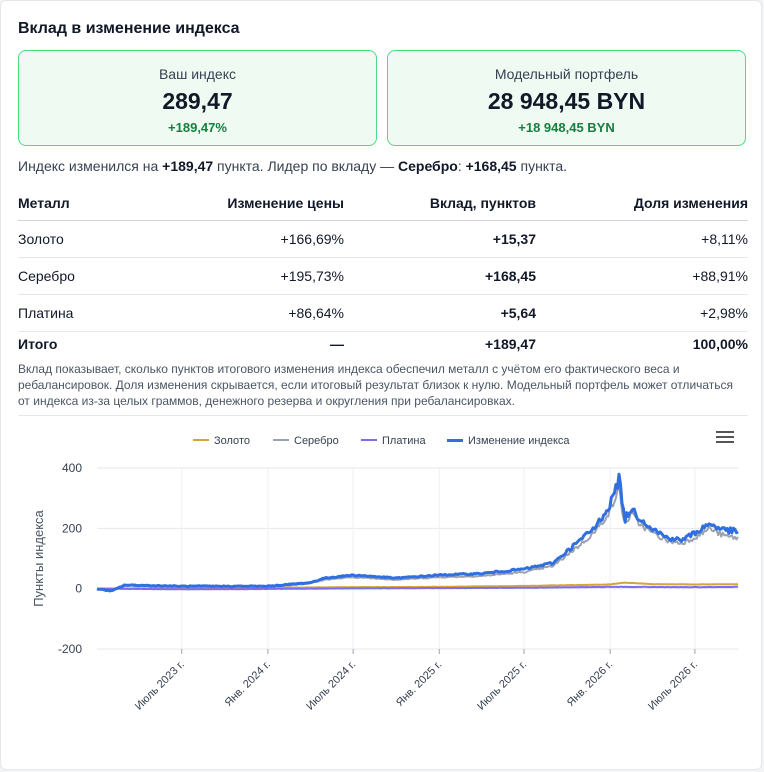  Describe the element at coordinates (70, 649) in the screenshot. I see `y-tick-label: -200` at that location.